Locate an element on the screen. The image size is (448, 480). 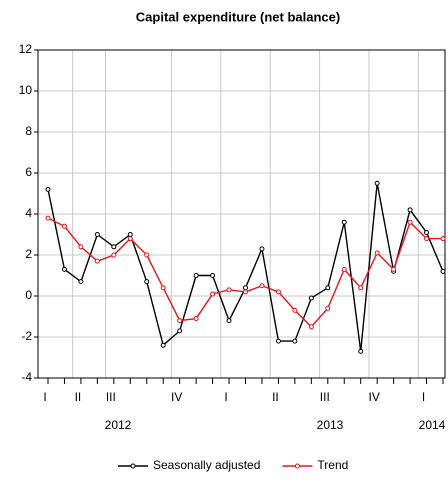
year-label: 2014 is located at coordinates (432, 425).